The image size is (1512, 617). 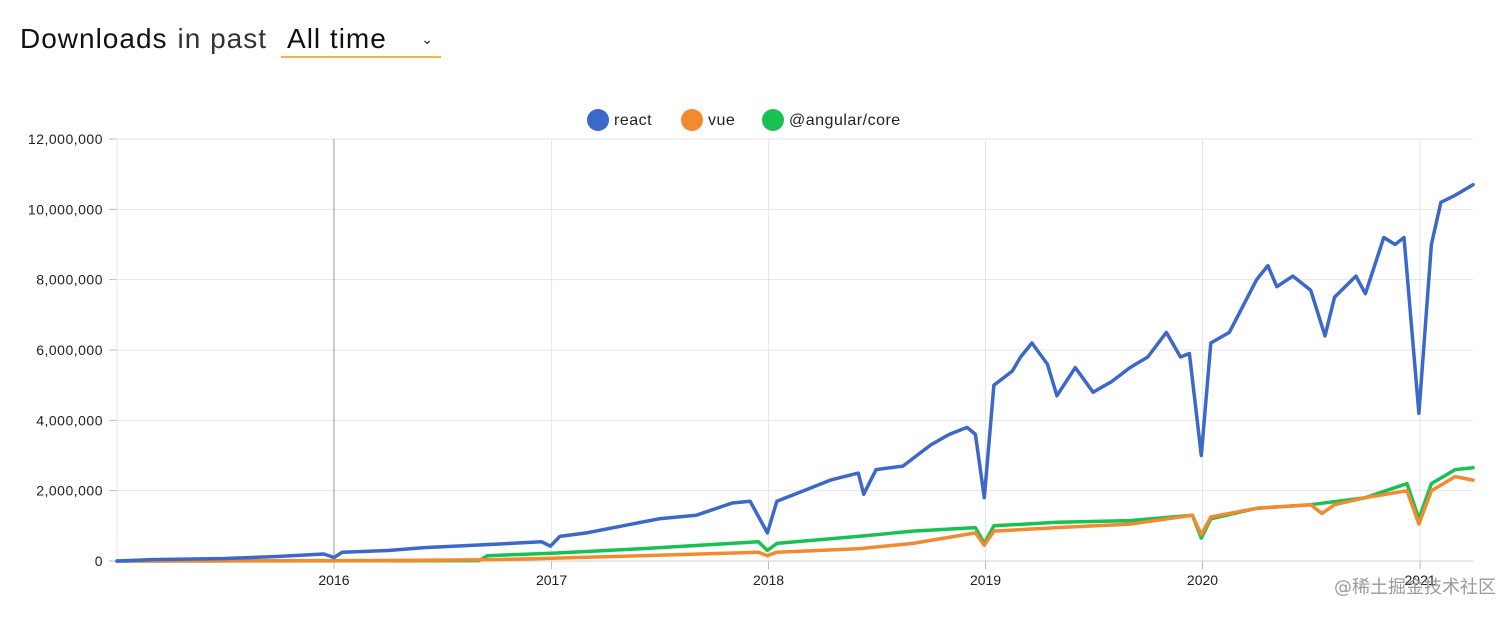 What do you see at coordinates (551, 580) in the screenshot?
I see `x-tick-label: 2017` at bounding box center [551, 580].